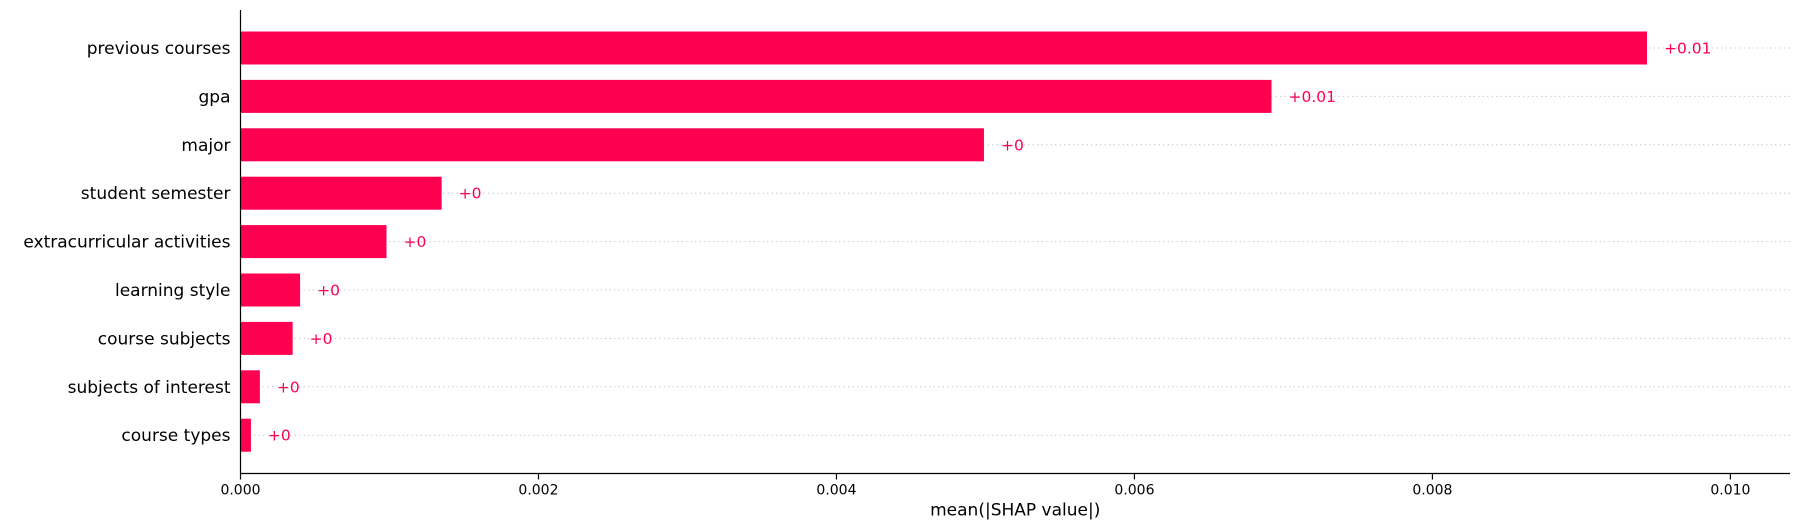  What do you see at coordinates (159, 49) in the screenshot?
I see `feature-label: previous courses` at bounding box center [159, 49].